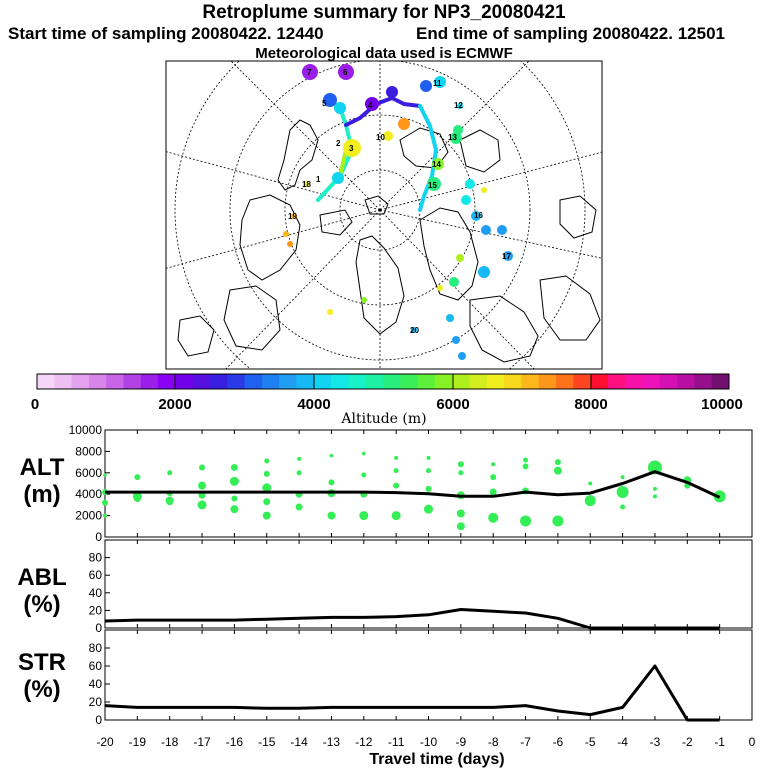 Image resolution: width=768 pixels, height=768 pixels. I want to click on day-label: 14, so click(436, 164).